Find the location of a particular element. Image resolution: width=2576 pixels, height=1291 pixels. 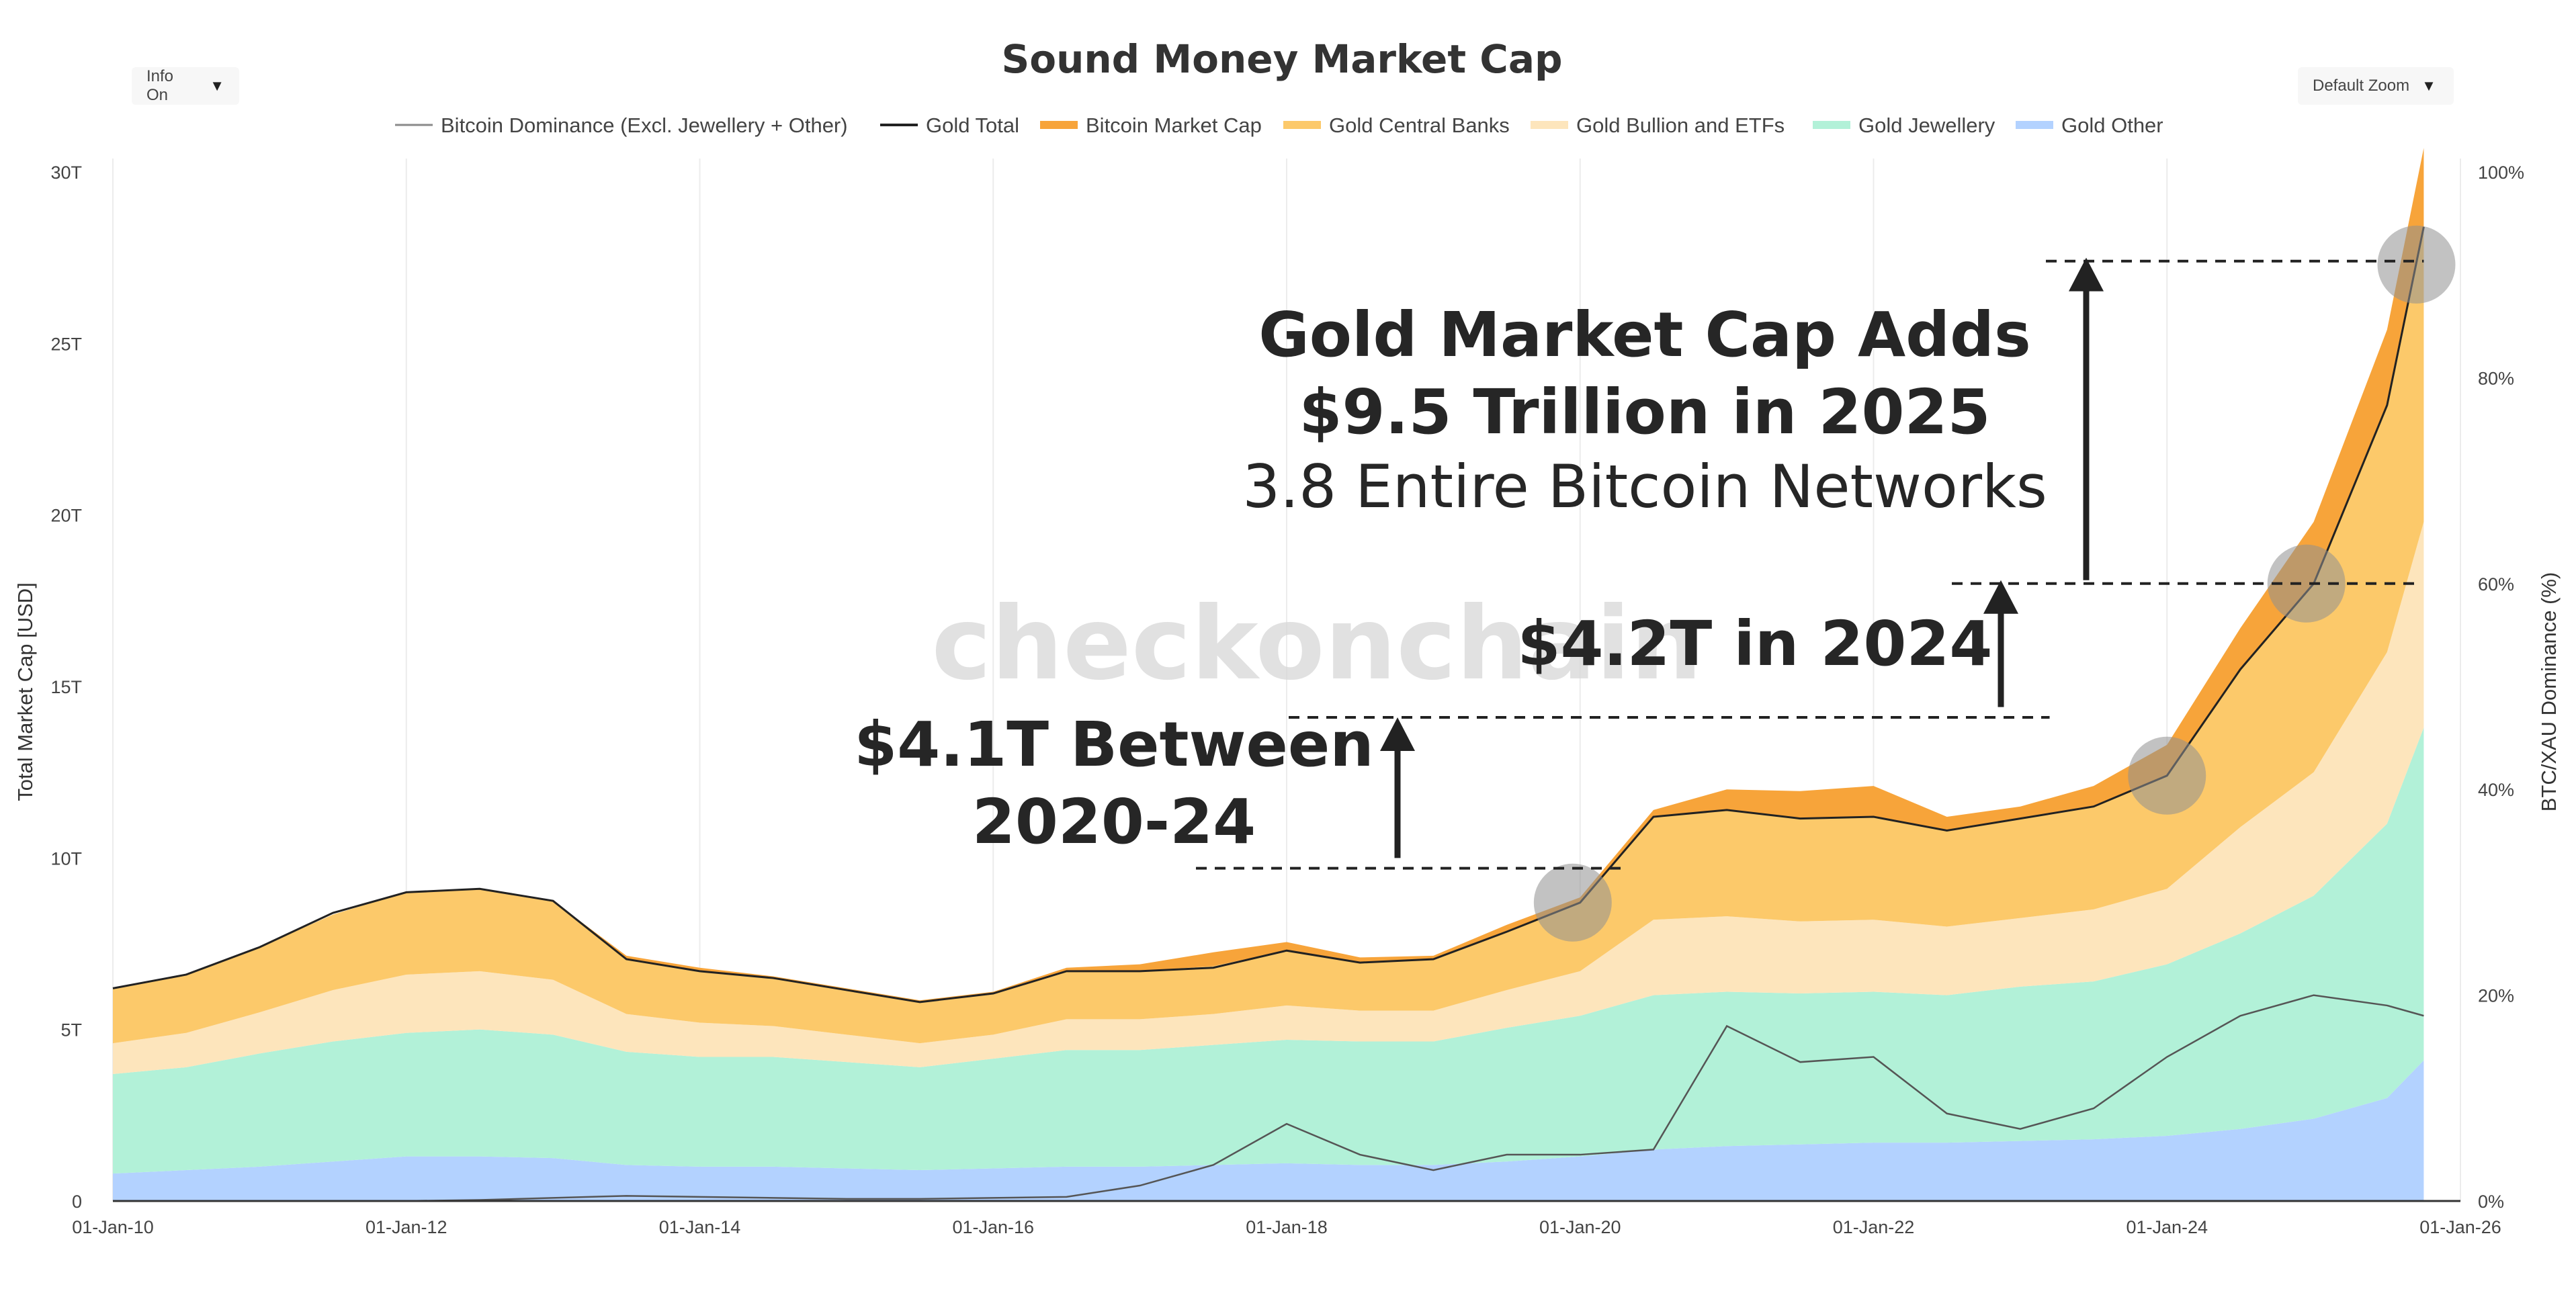

area-gold-other is located at coordinates (1268, 1130).